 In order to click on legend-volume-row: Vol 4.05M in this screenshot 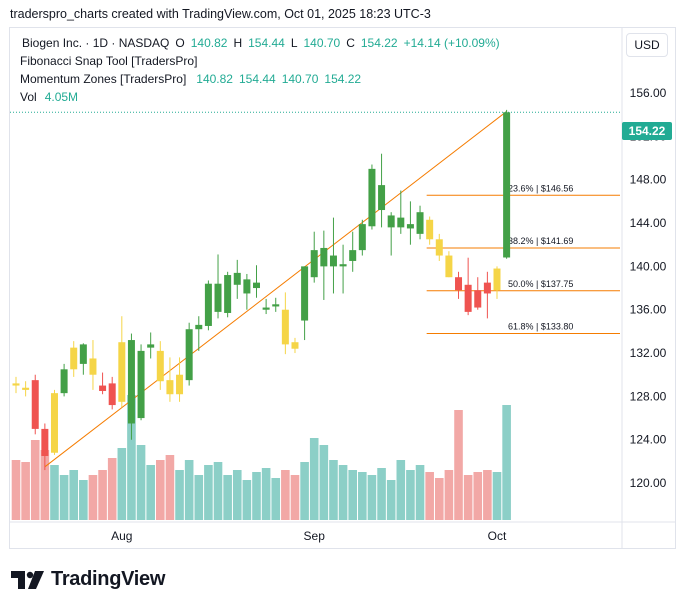, I will do `click(260, 97)`.